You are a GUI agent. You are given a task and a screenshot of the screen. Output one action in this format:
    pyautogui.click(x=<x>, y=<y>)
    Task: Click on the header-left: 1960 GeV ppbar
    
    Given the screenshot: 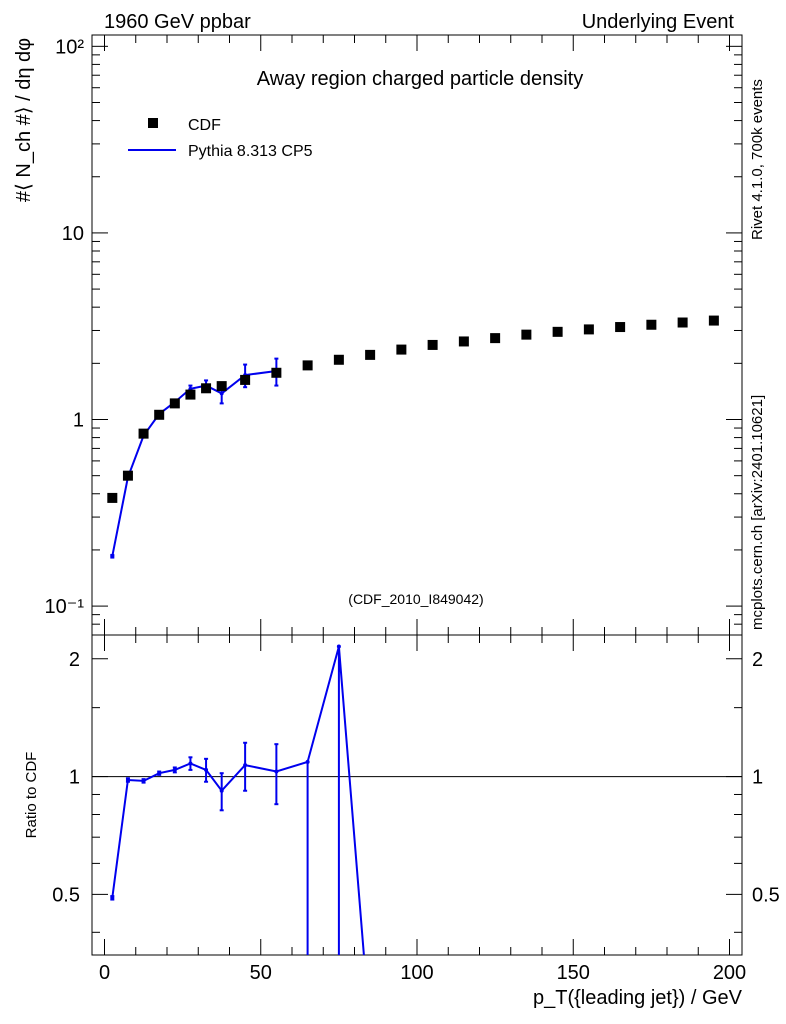 What is the action you would take?
    pyautogui.click(x=177, y=22)
    